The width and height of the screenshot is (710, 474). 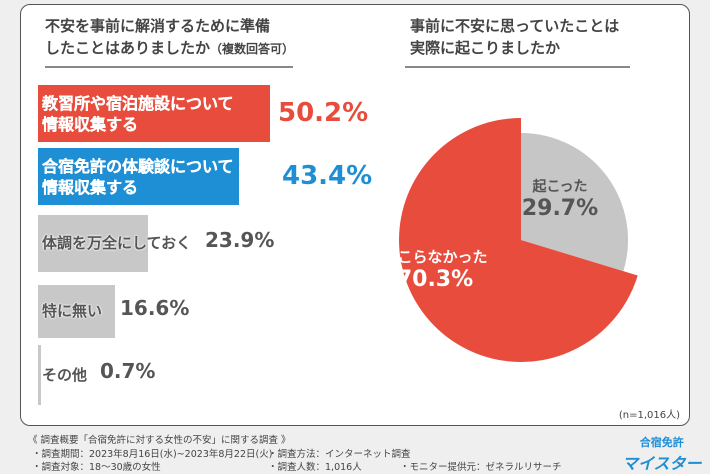 I want to click on bar-label: その他, so click(x=64, y=375).